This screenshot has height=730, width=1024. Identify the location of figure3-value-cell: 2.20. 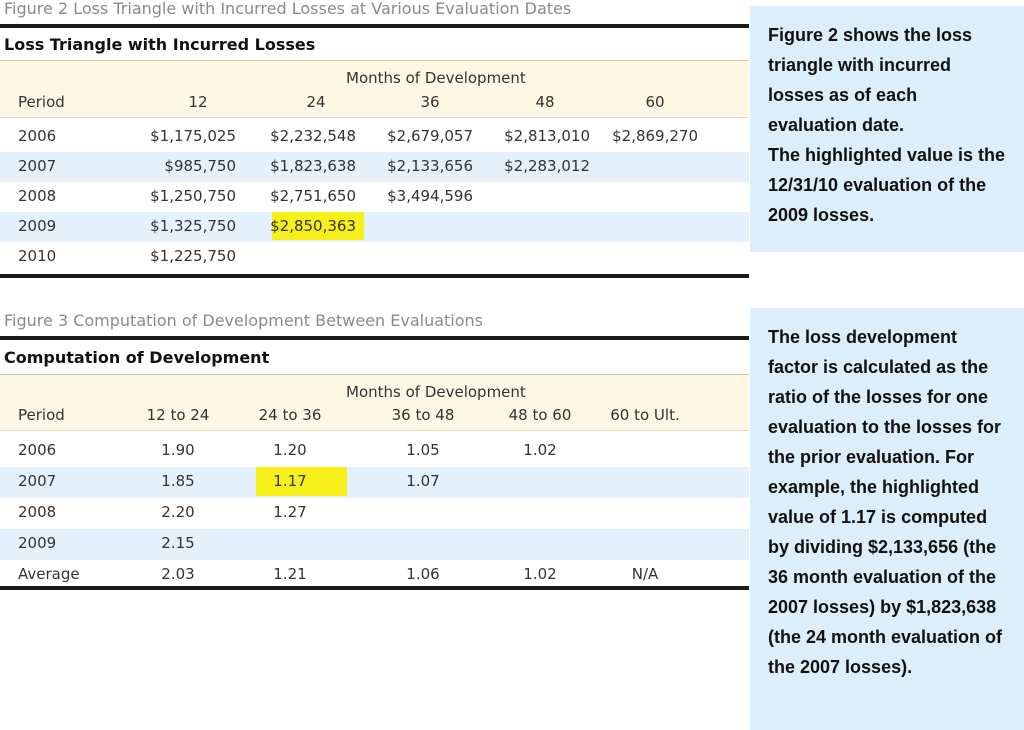
(178, 512).